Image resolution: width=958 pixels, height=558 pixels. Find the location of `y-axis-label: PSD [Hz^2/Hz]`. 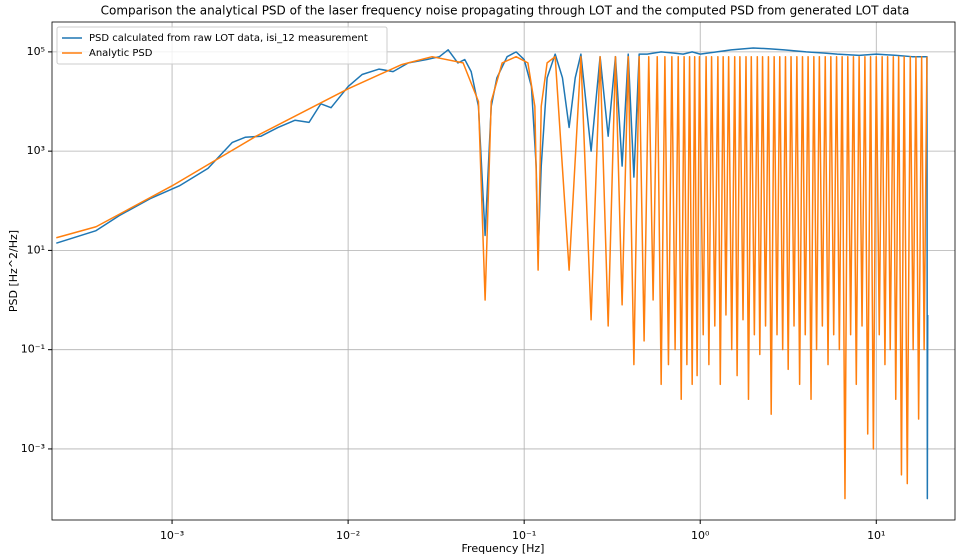

y-axis-label: PSD [Hz^2/Hz] is located at coordinates (13, 271).